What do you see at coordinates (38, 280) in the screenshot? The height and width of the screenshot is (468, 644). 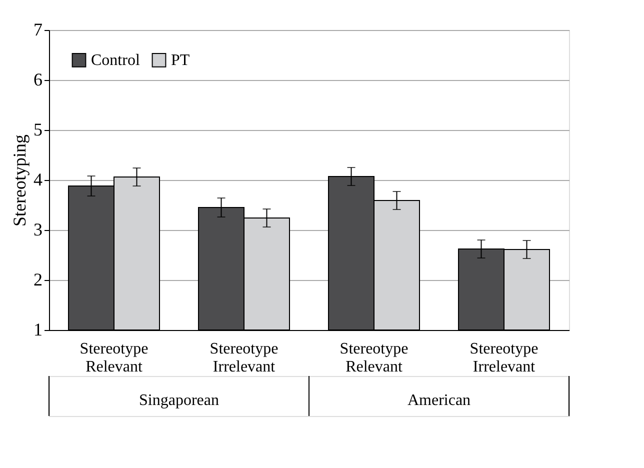 I see `y-tick-label: 2` at bounding box center [38, 280].